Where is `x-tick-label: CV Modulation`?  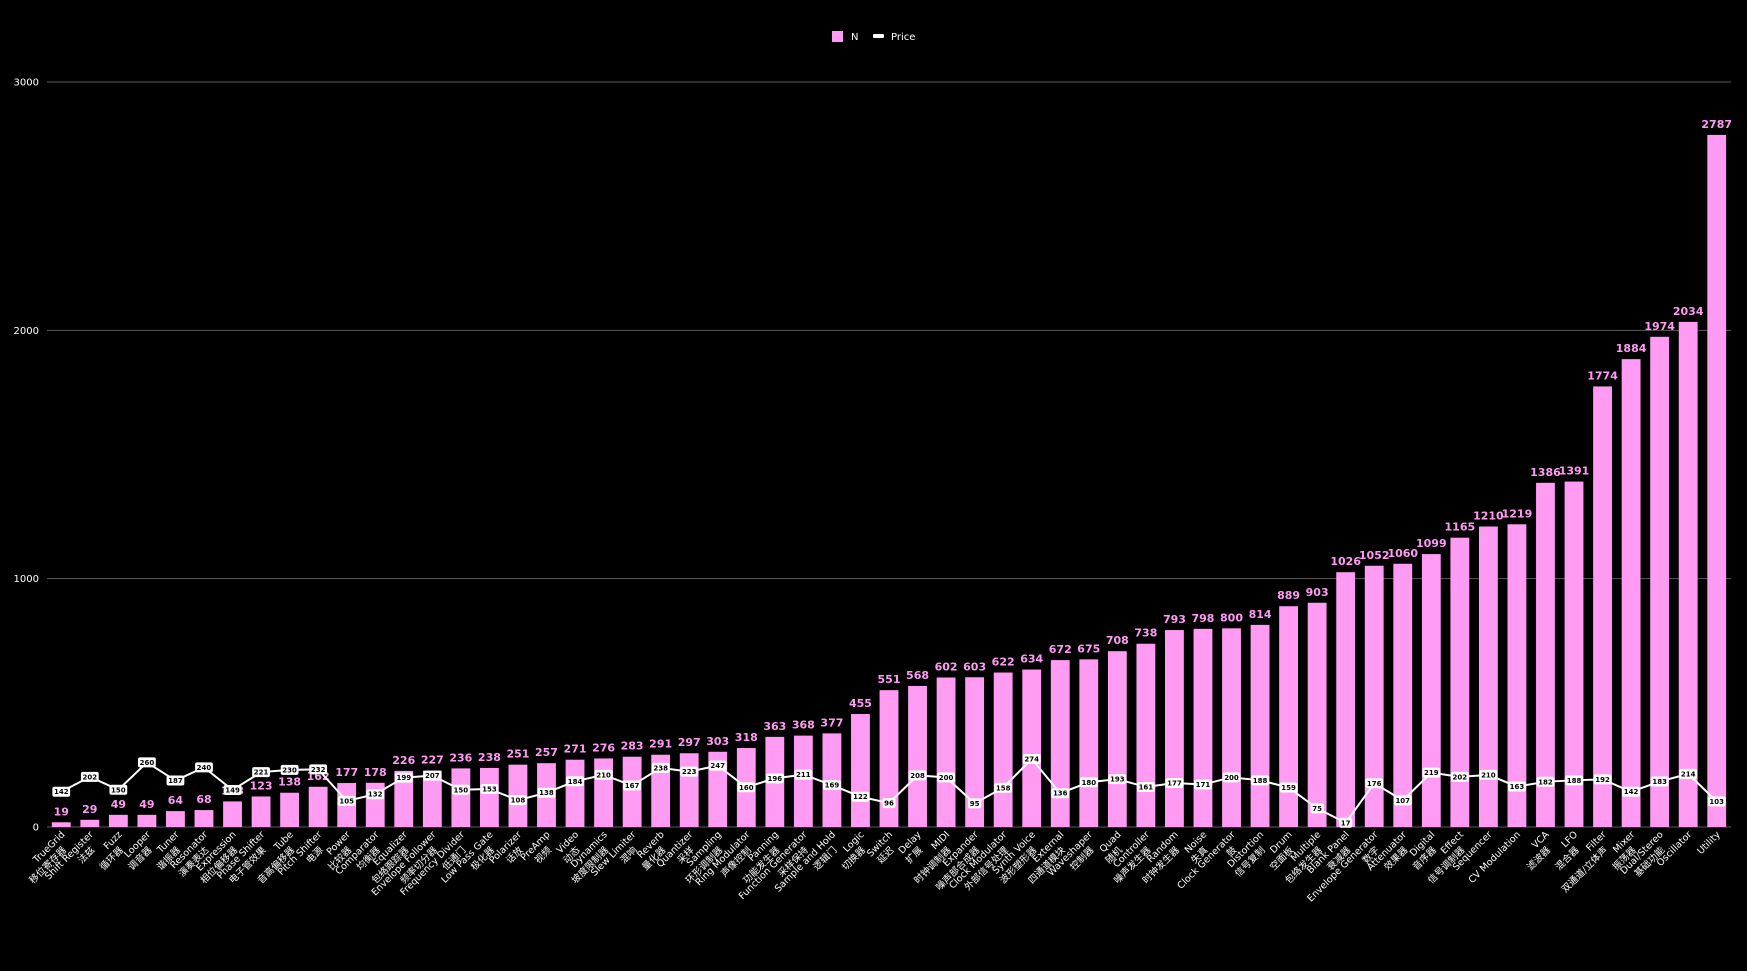
x-tick-label: CV Modulation is located at coordinates (1495, 857).